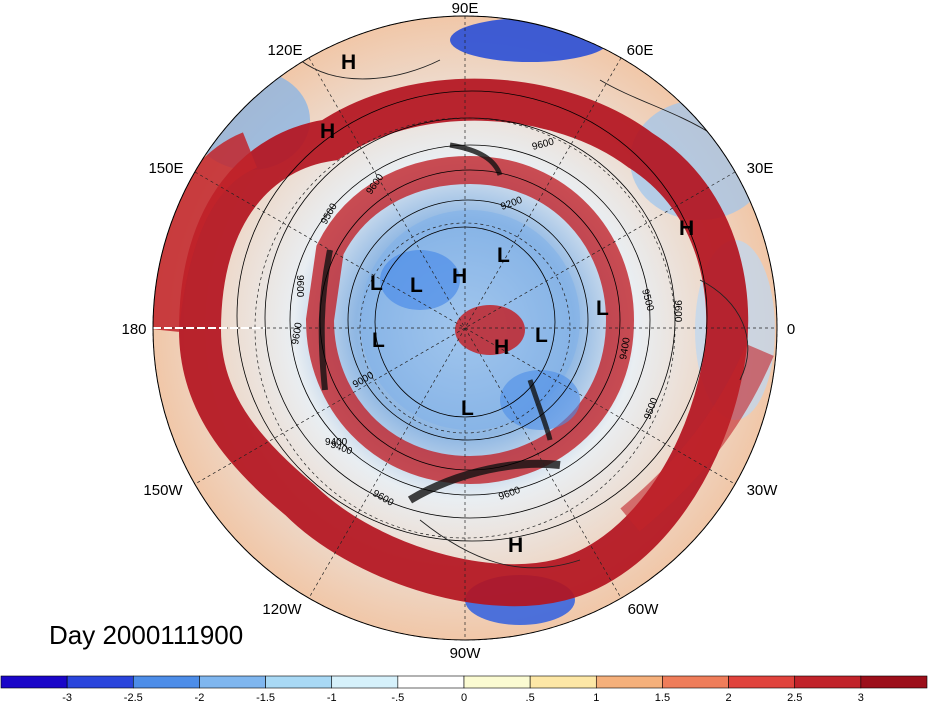 The image size is (928, 702). Describe the element at coordinates (200, 697) in the screenshot. I see `colorbar-tick-label: -2` at that location.